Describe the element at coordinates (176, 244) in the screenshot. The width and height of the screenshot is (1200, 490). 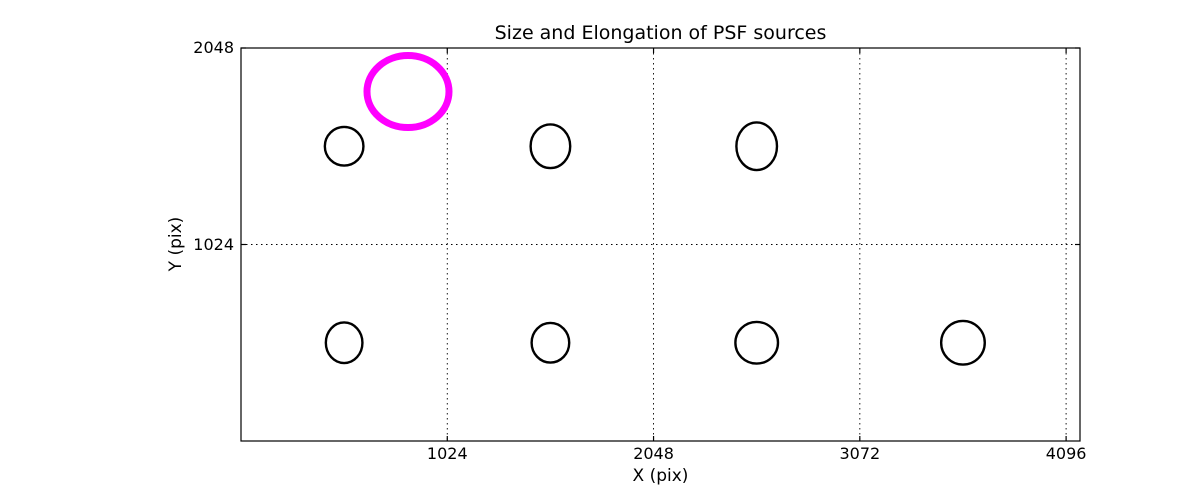
I see `y-axis-label: Y (pix)` at that location.